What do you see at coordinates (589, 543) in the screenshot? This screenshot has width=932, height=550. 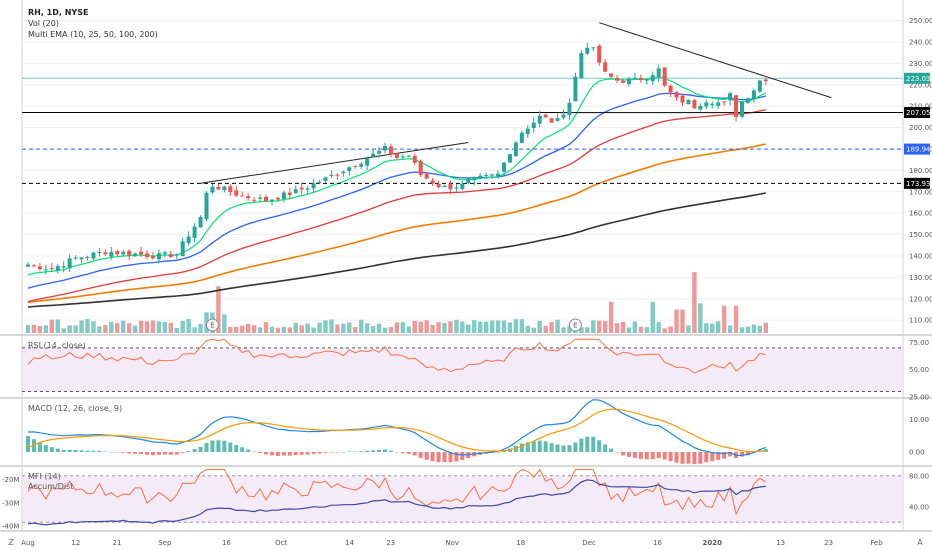 I see `time-tick-label: Dec` at bounding box center [589, 543].